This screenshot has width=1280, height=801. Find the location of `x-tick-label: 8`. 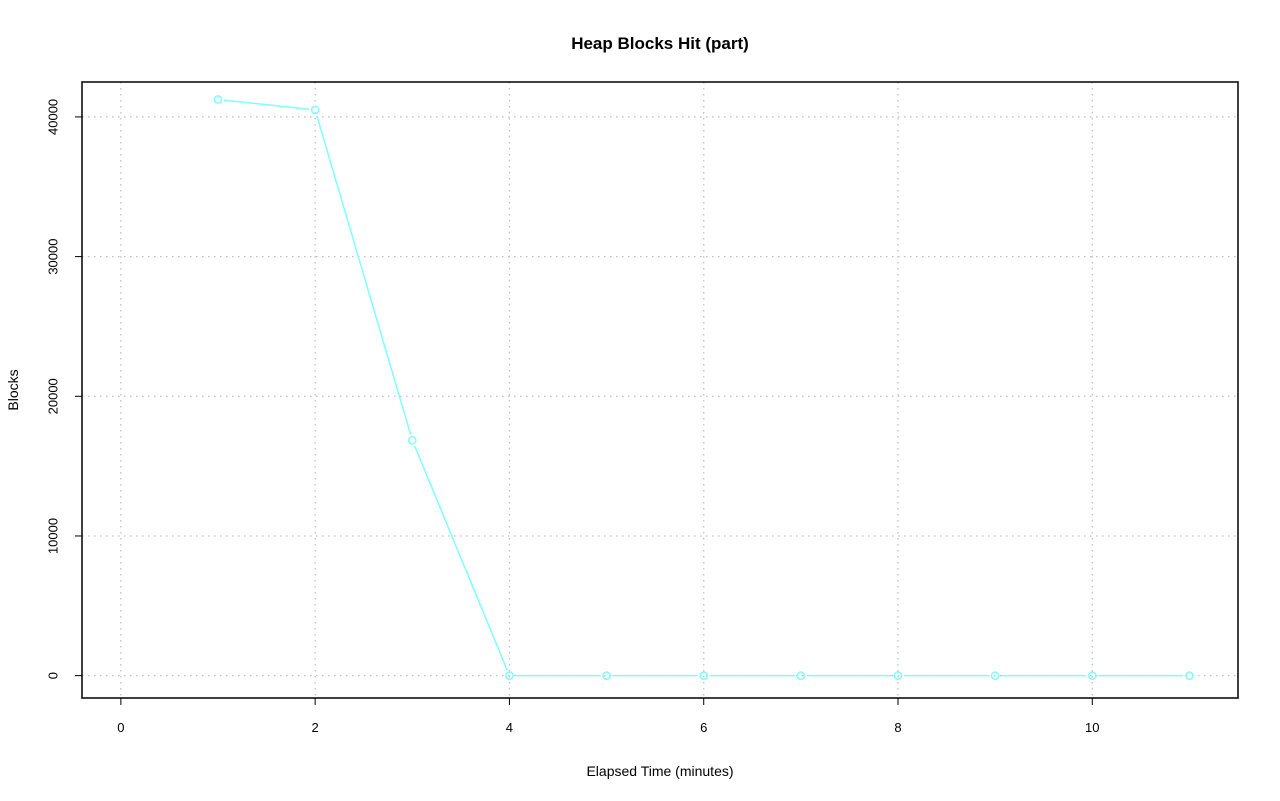

x-tick-label: 8 is located at coordinates (897, 727).